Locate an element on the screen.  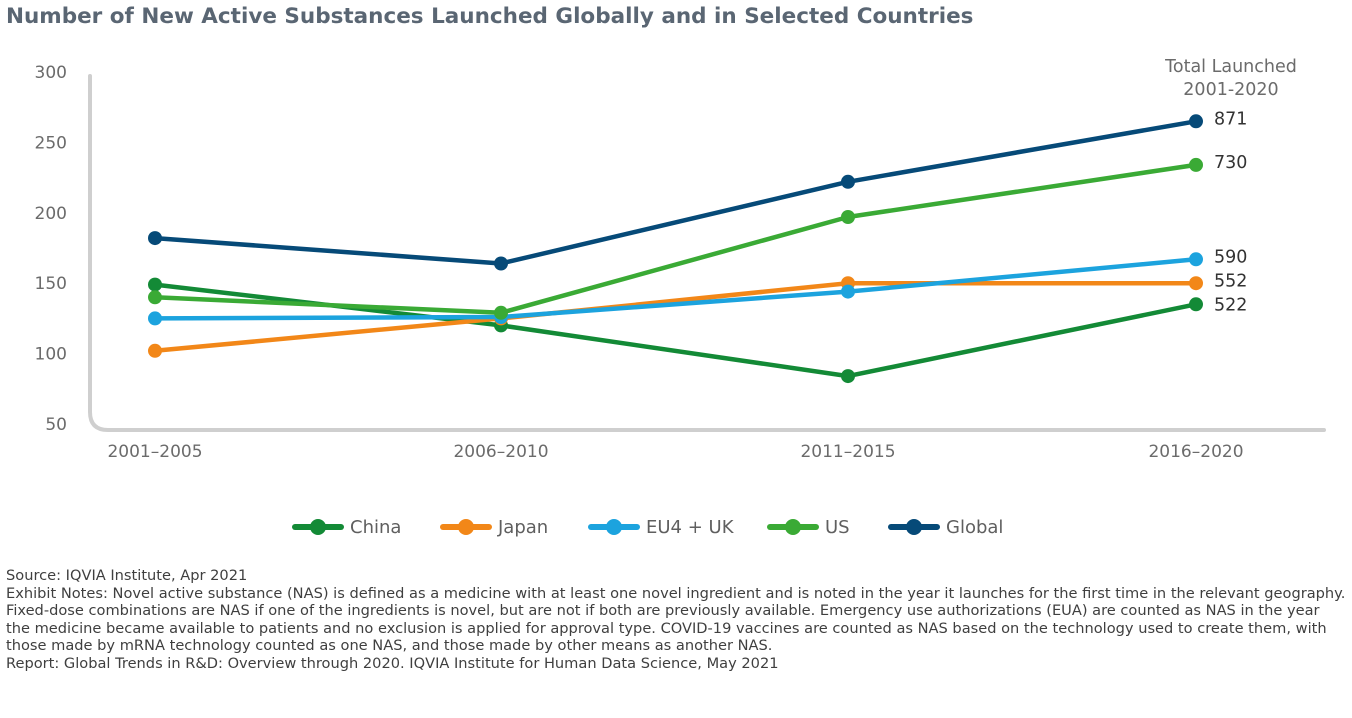
end-total-label: 522 is located at coordinates (1230, 305).